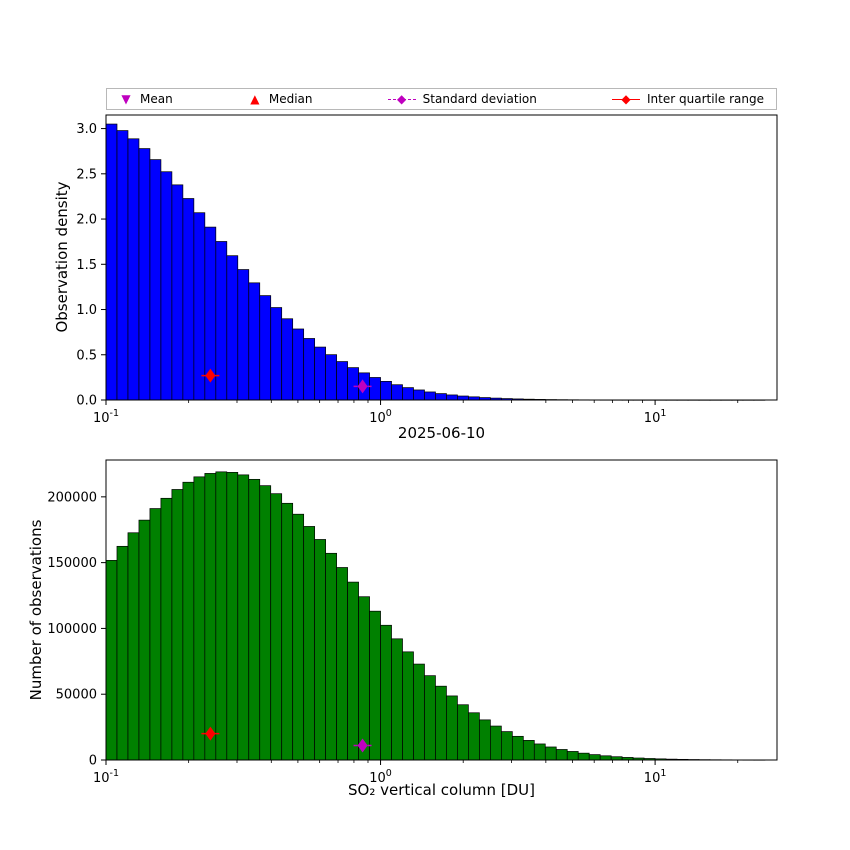 The width and height of the screenshot is (850, 850). What do you see at coordinates (86, 265) in the screenshot?
I see `svg-text: 1.5` at bounding box center [86, 265].